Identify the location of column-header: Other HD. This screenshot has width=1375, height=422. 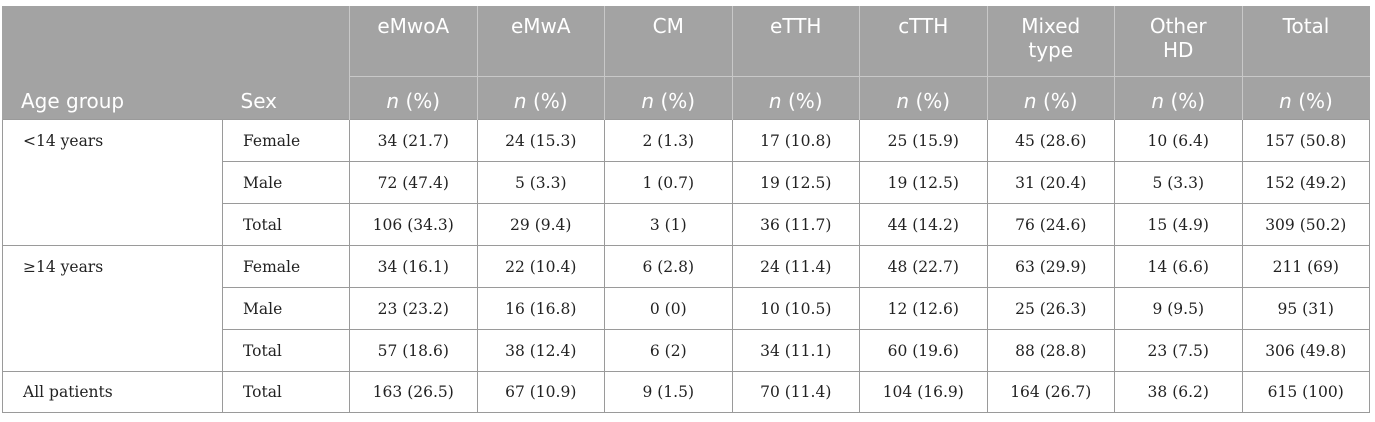
(1178, 41).